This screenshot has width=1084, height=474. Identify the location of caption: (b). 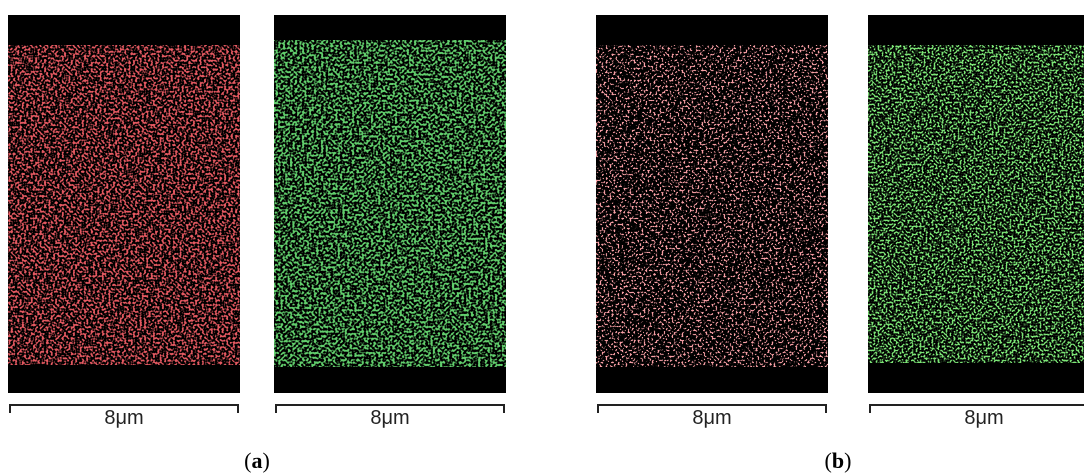
(838, 460).